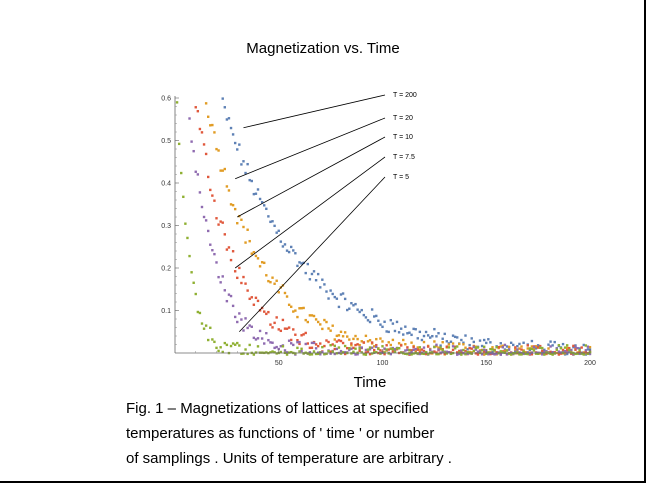  I want to click on x-tick-label: 50, so click(279, 363).